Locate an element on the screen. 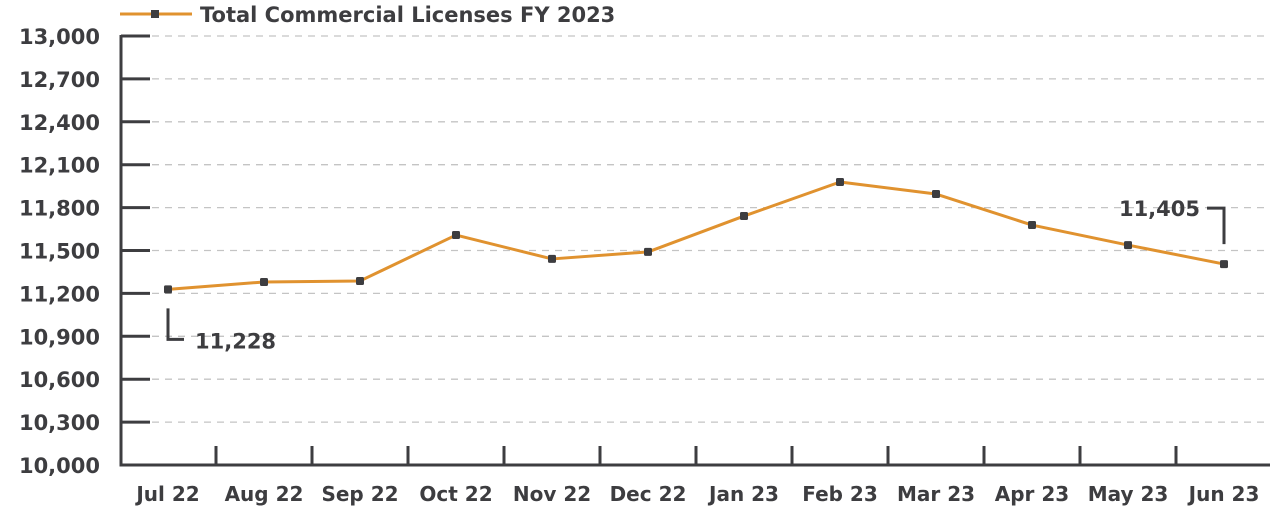  x-tick-label: Aug 22 is located at coordinates (264, 494).